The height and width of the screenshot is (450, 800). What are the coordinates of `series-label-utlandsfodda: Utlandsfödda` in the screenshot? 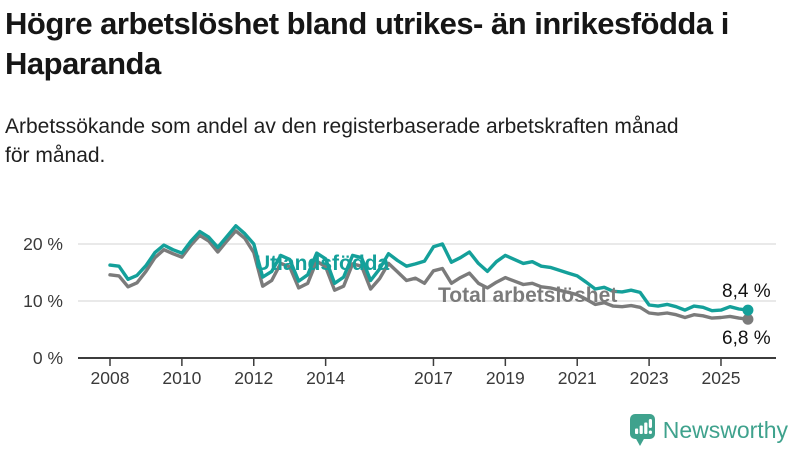 It's located at (322, 263).